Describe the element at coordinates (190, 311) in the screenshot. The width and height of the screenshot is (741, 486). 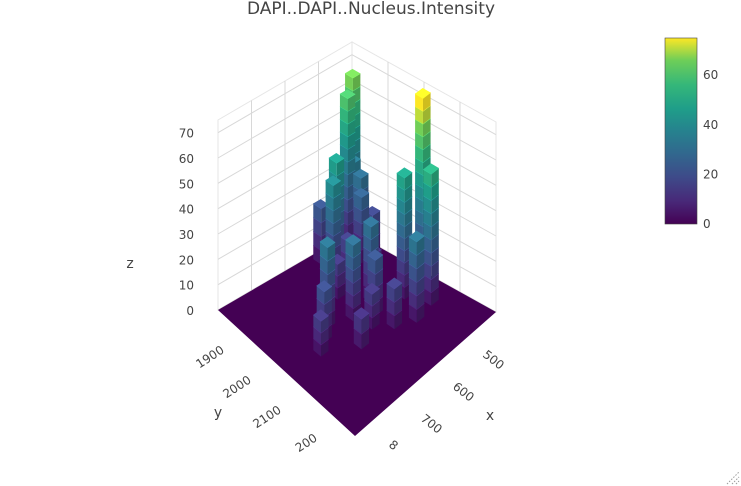
I see `z-tick-label: 0` at that location.